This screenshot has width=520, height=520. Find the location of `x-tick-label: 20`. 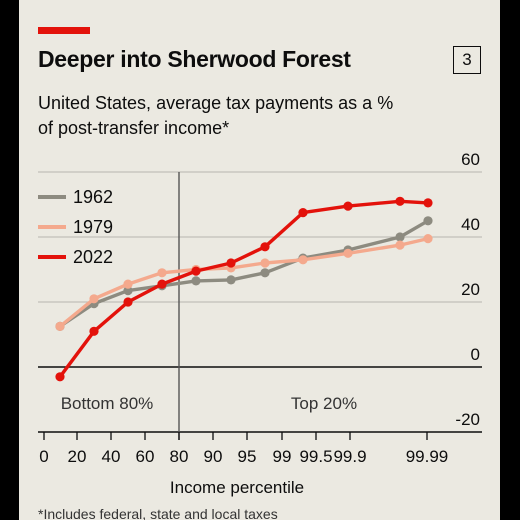

x-tick-label: 20 is located at coordinates (77, 456).